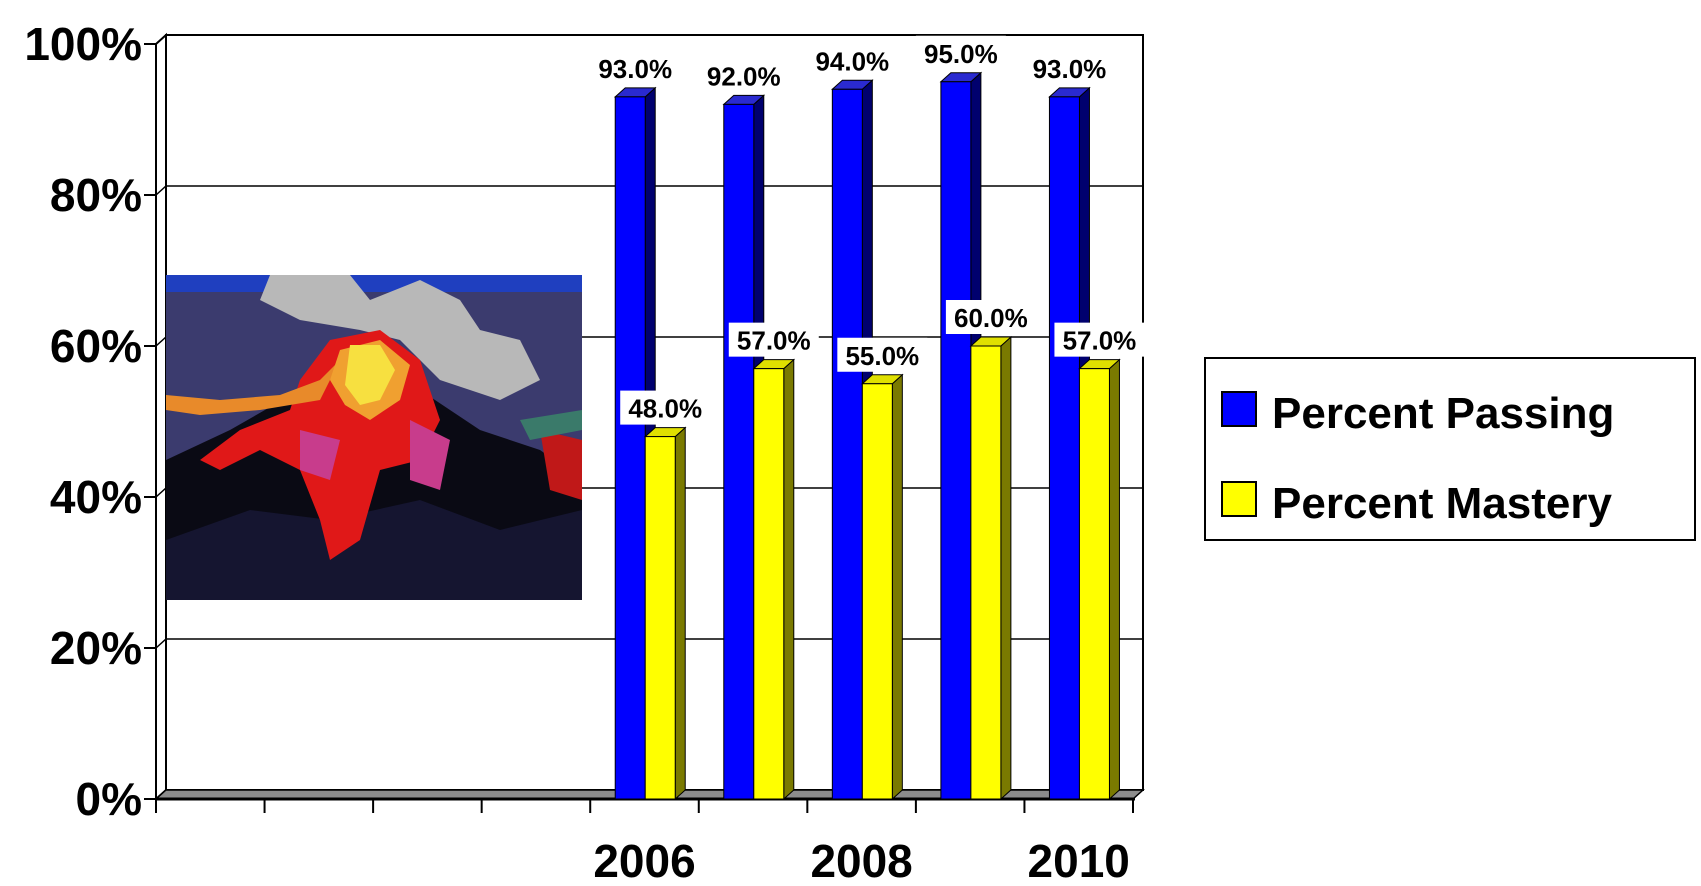  I want to click on svg-text: 55.0%, so click(882, 356).